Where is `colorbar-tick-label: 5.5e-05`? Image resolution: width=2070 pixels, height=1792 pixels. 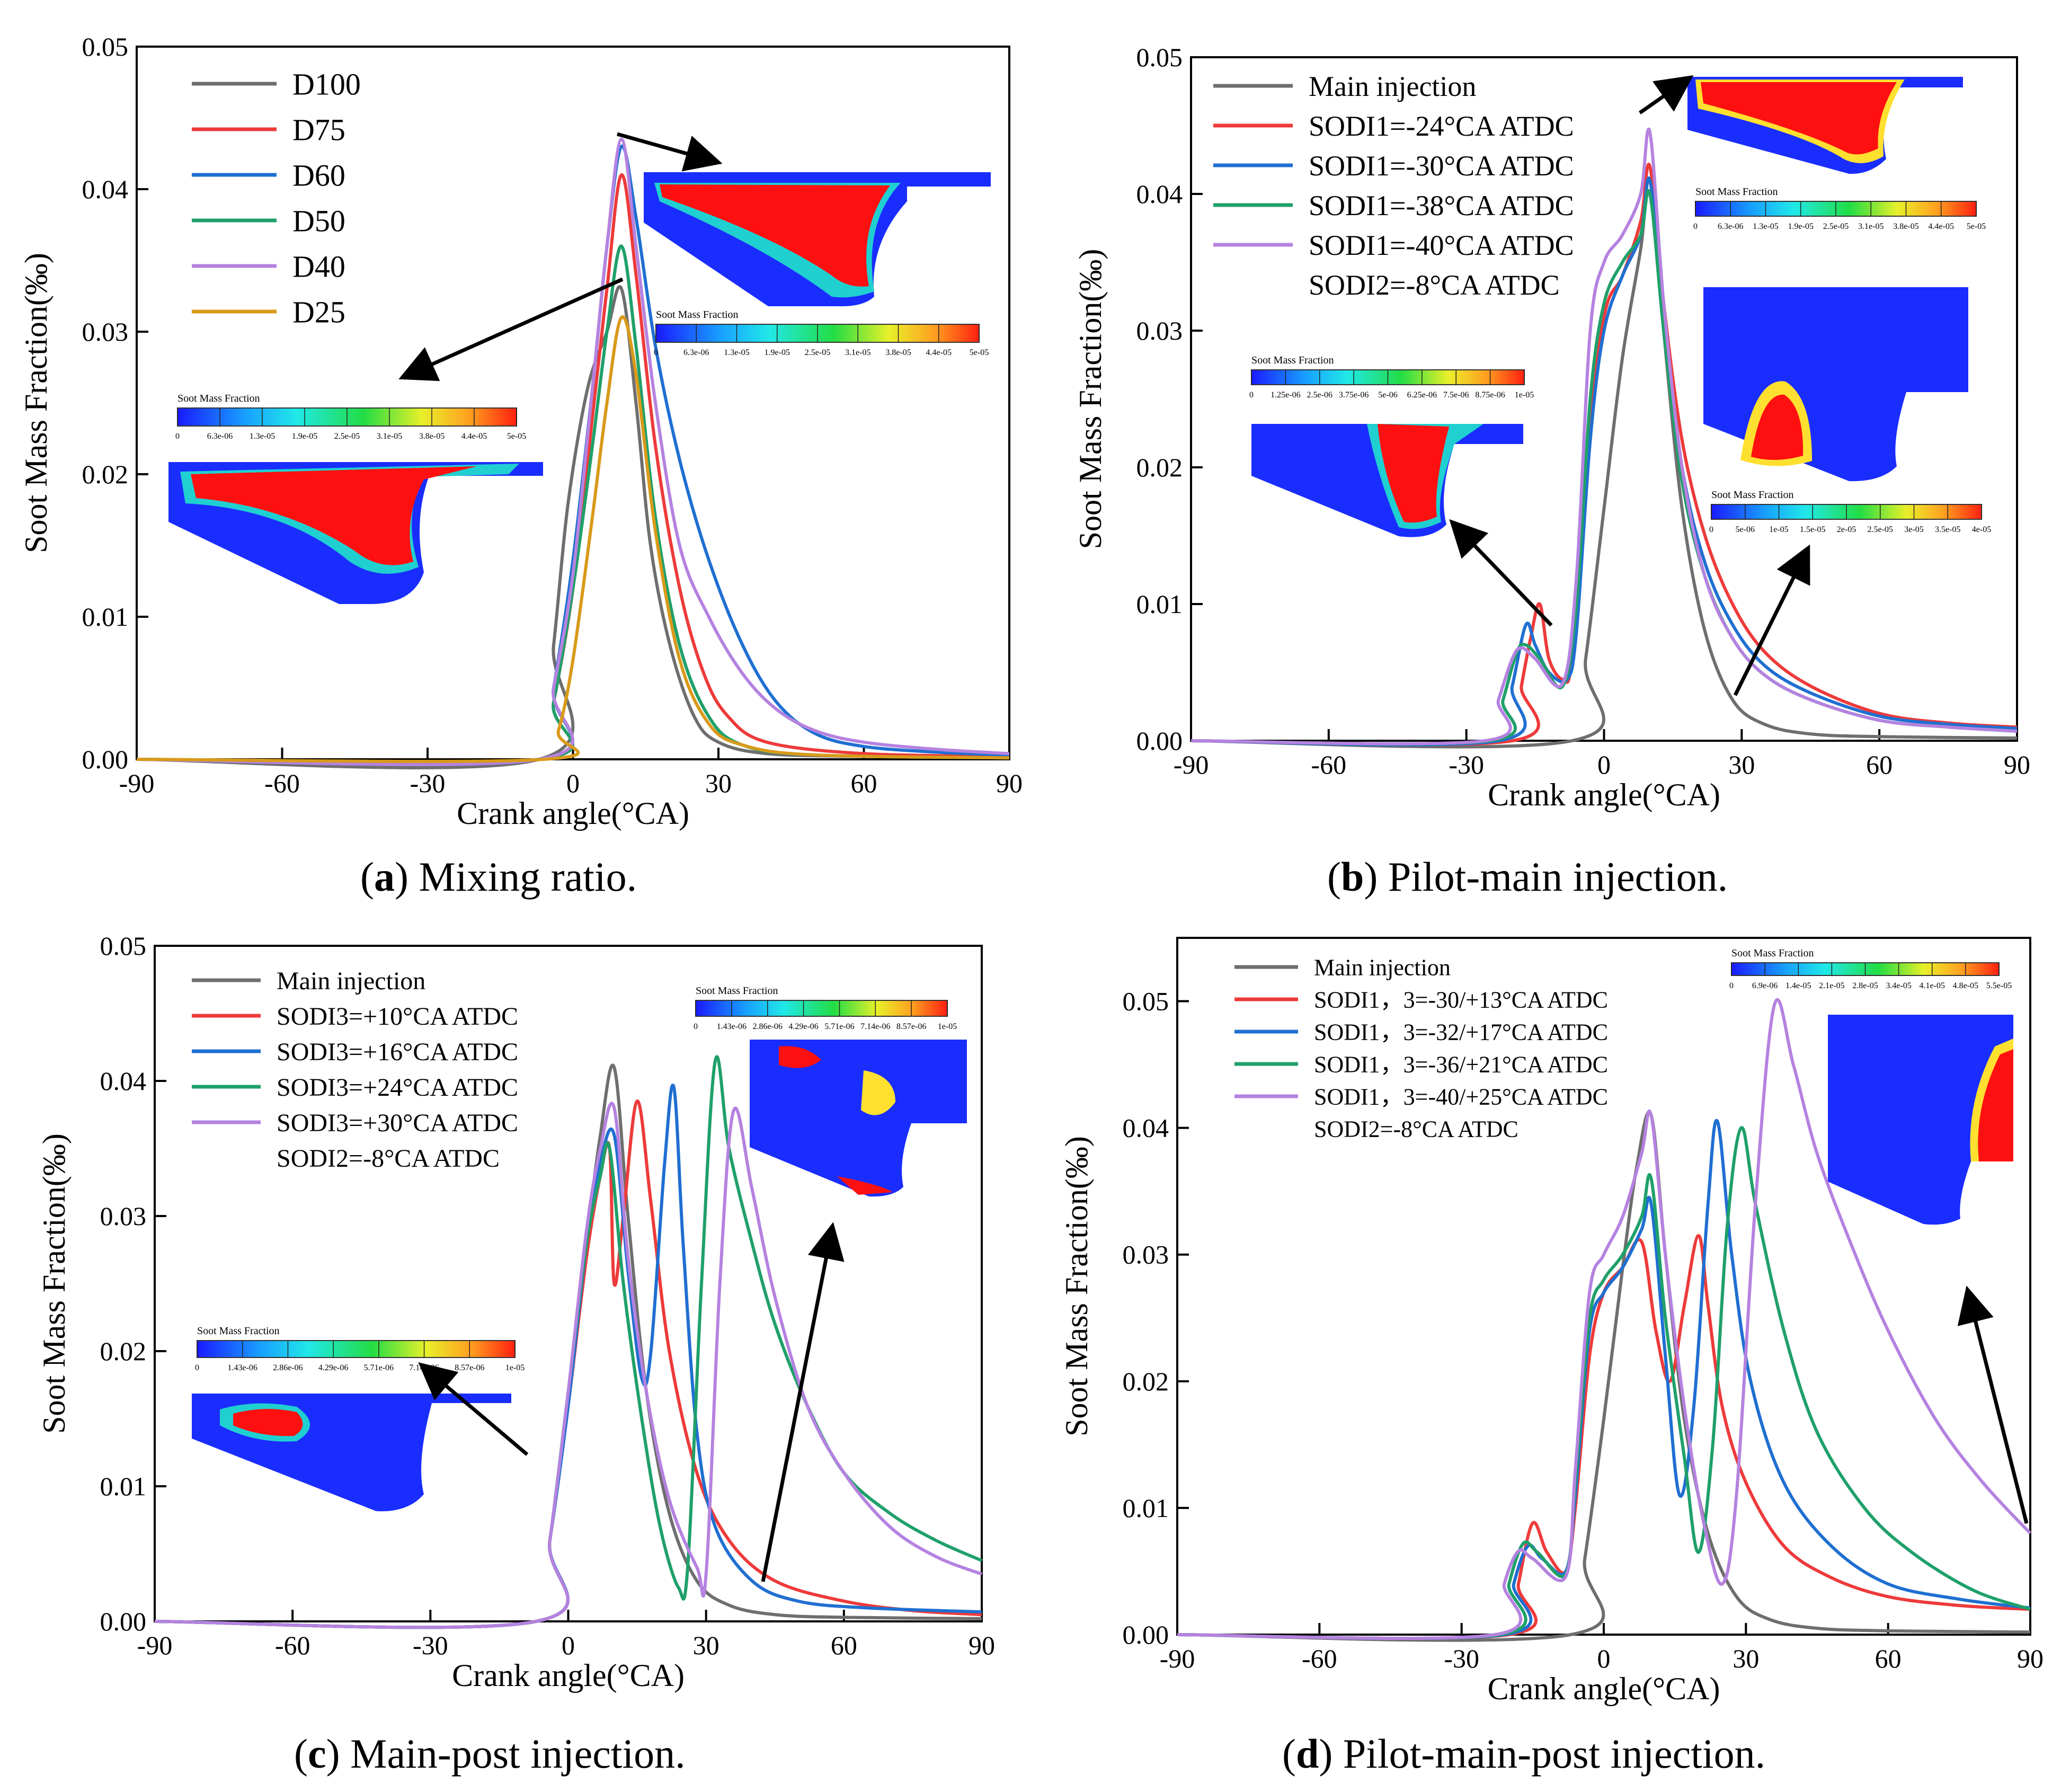 colorbar-tick-label: 5.5e-05 is located at coordinates (1999, 986).